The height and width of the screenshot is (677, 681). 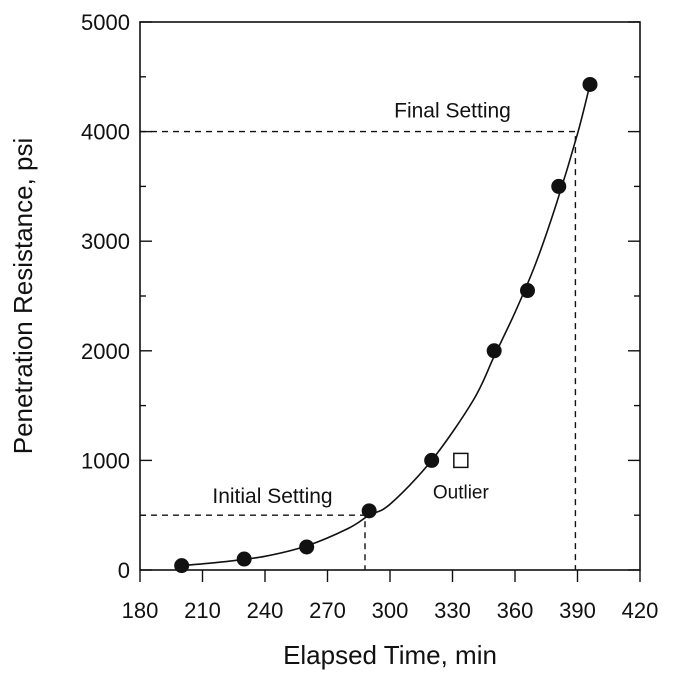 What do you see at coordinates (265, 610) in the screenshot?
I see `x-tick-label: 240` at bounding box center [265, 610].